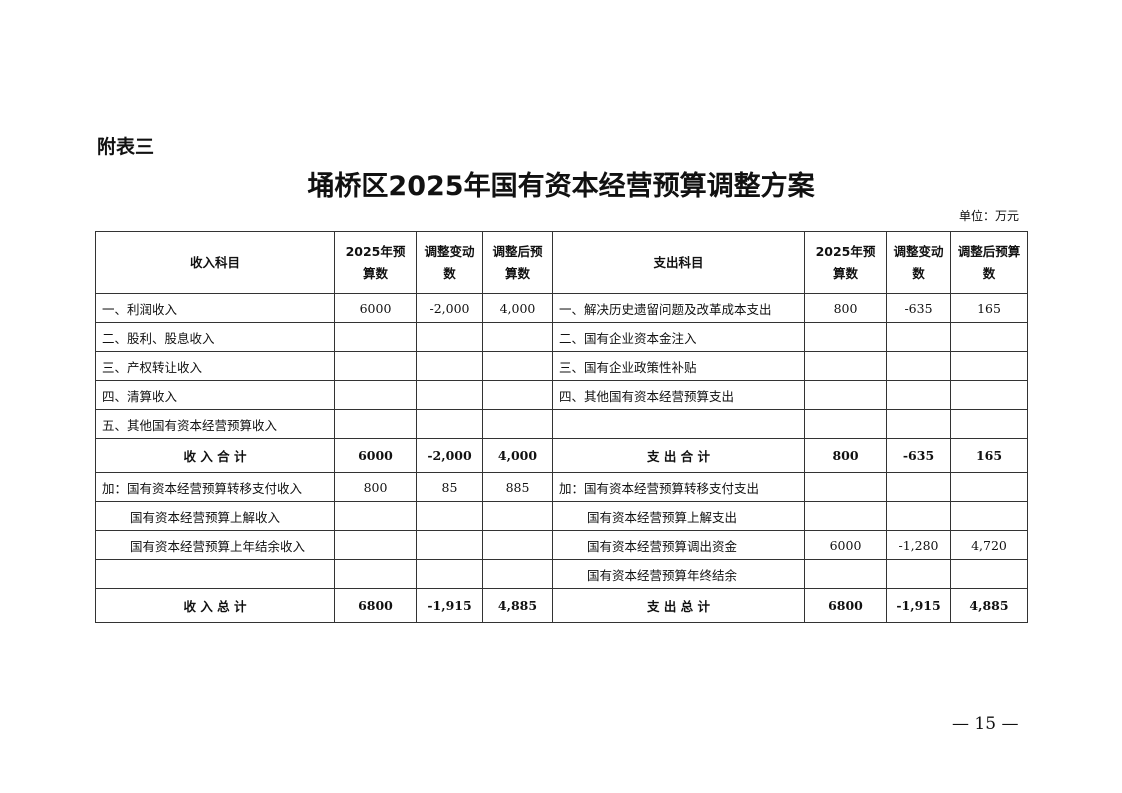  I want to click on right-item-label, so click(678, 424).